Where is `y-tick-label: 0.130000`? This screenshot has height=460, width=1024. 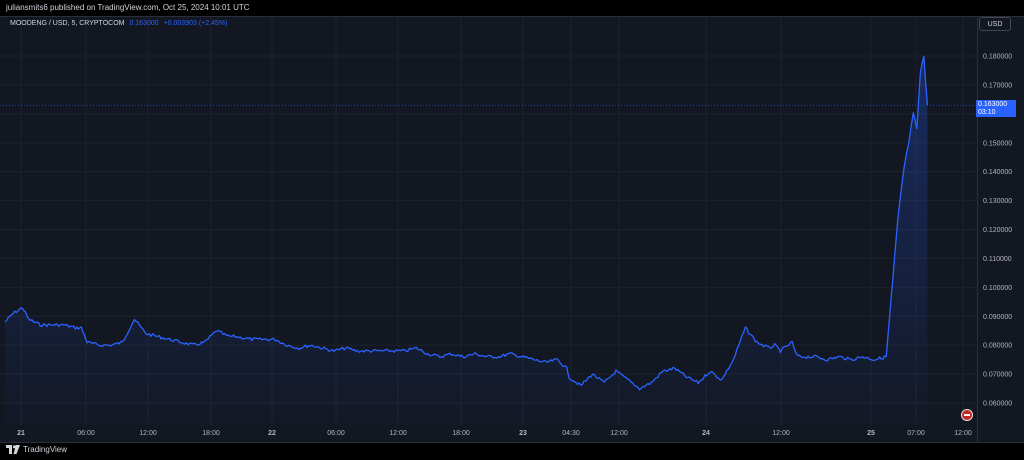
y-tick-label: 0.130000 is located at coordinates (997, 201).